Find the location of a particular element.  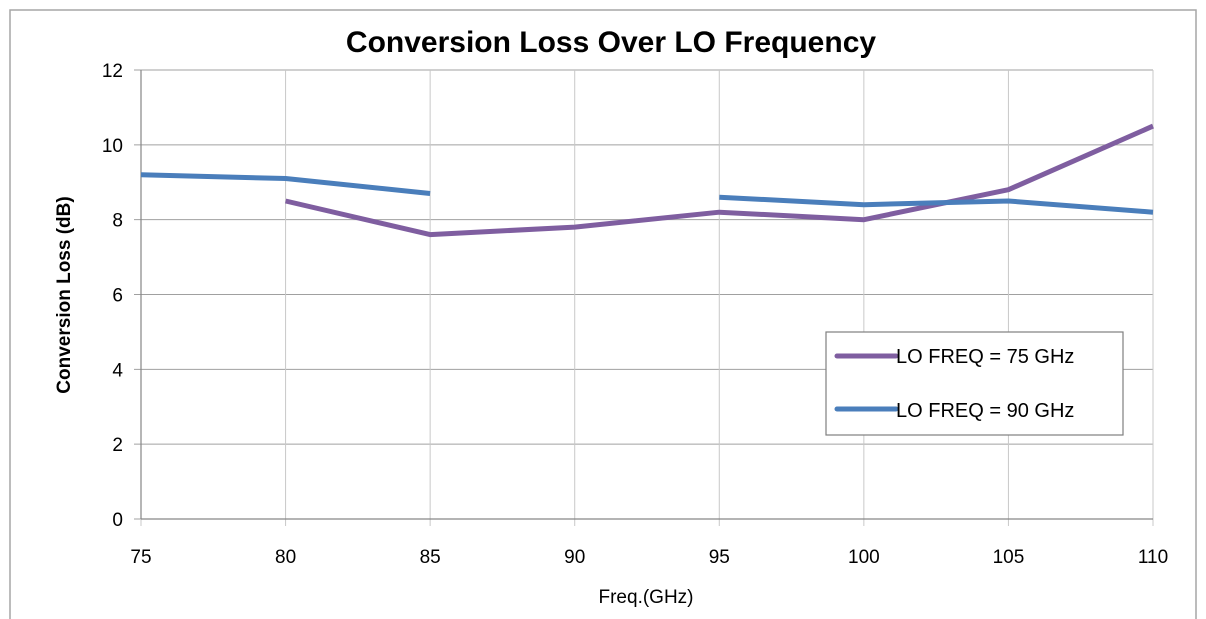

y-tick-label: 4 is located at coordinates (117, 370).